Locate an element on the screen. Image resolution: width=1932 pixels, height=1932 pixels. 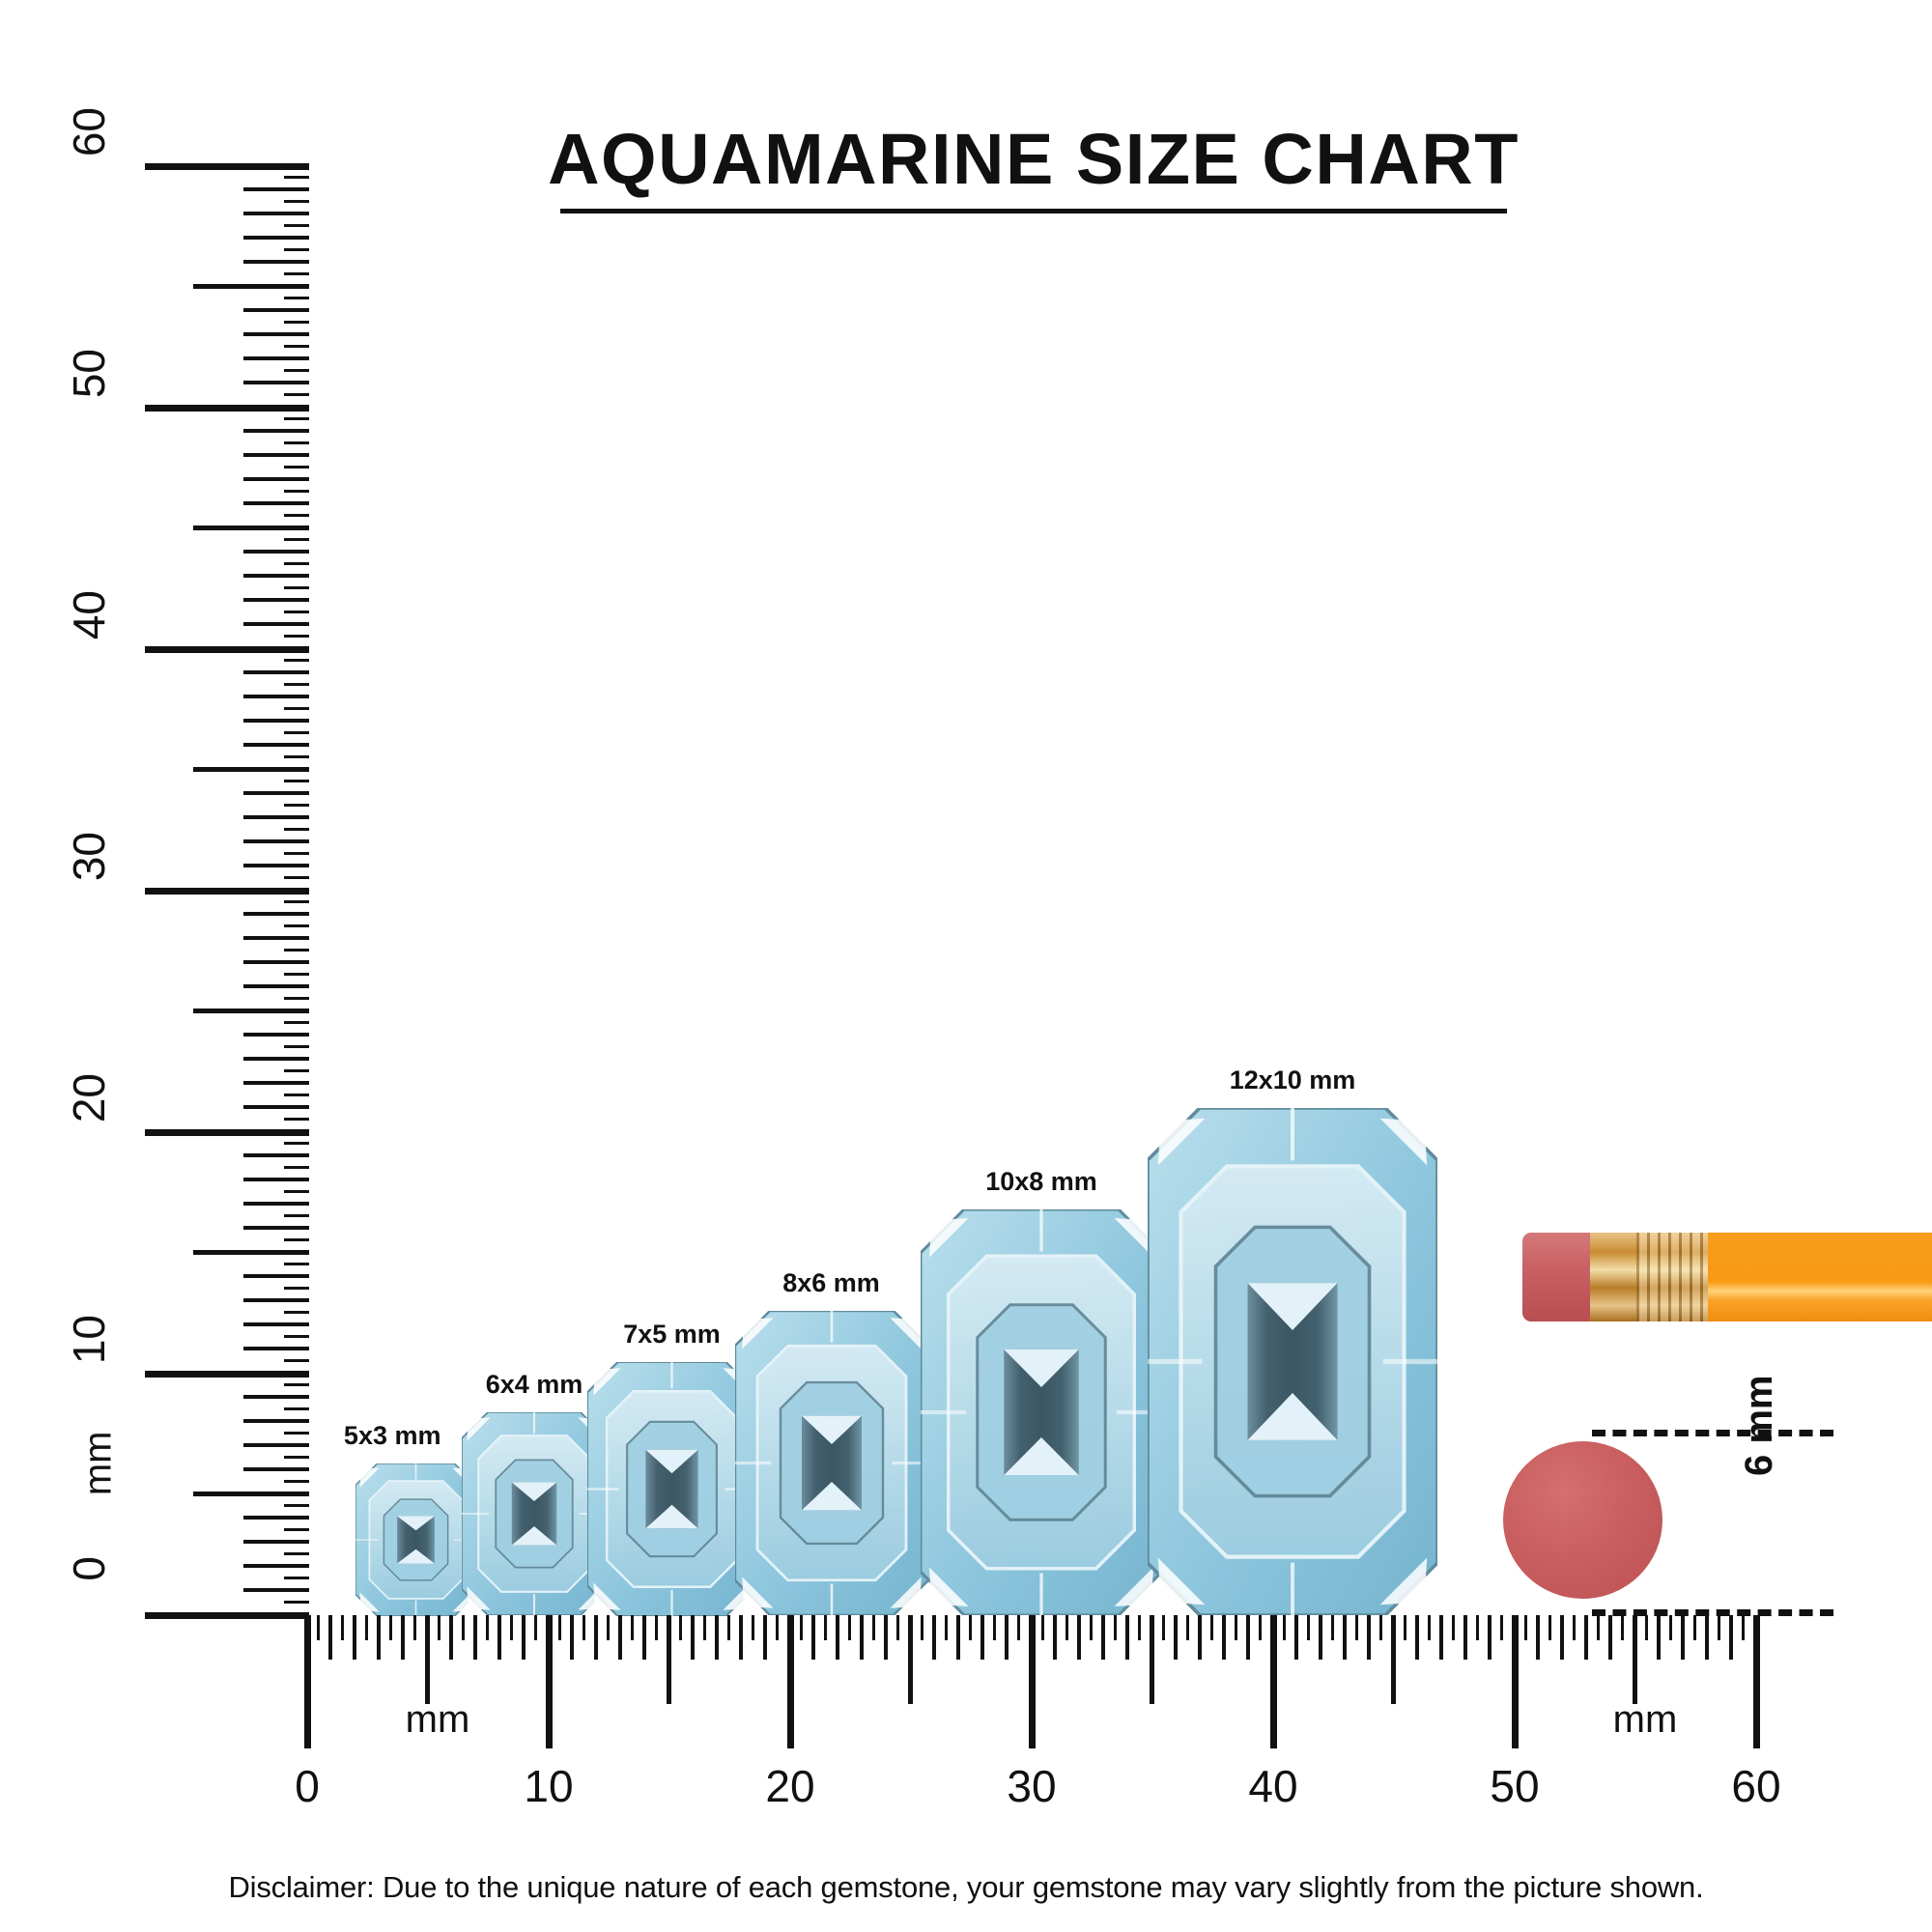
title-underline is located at coordinates (1033, 211).